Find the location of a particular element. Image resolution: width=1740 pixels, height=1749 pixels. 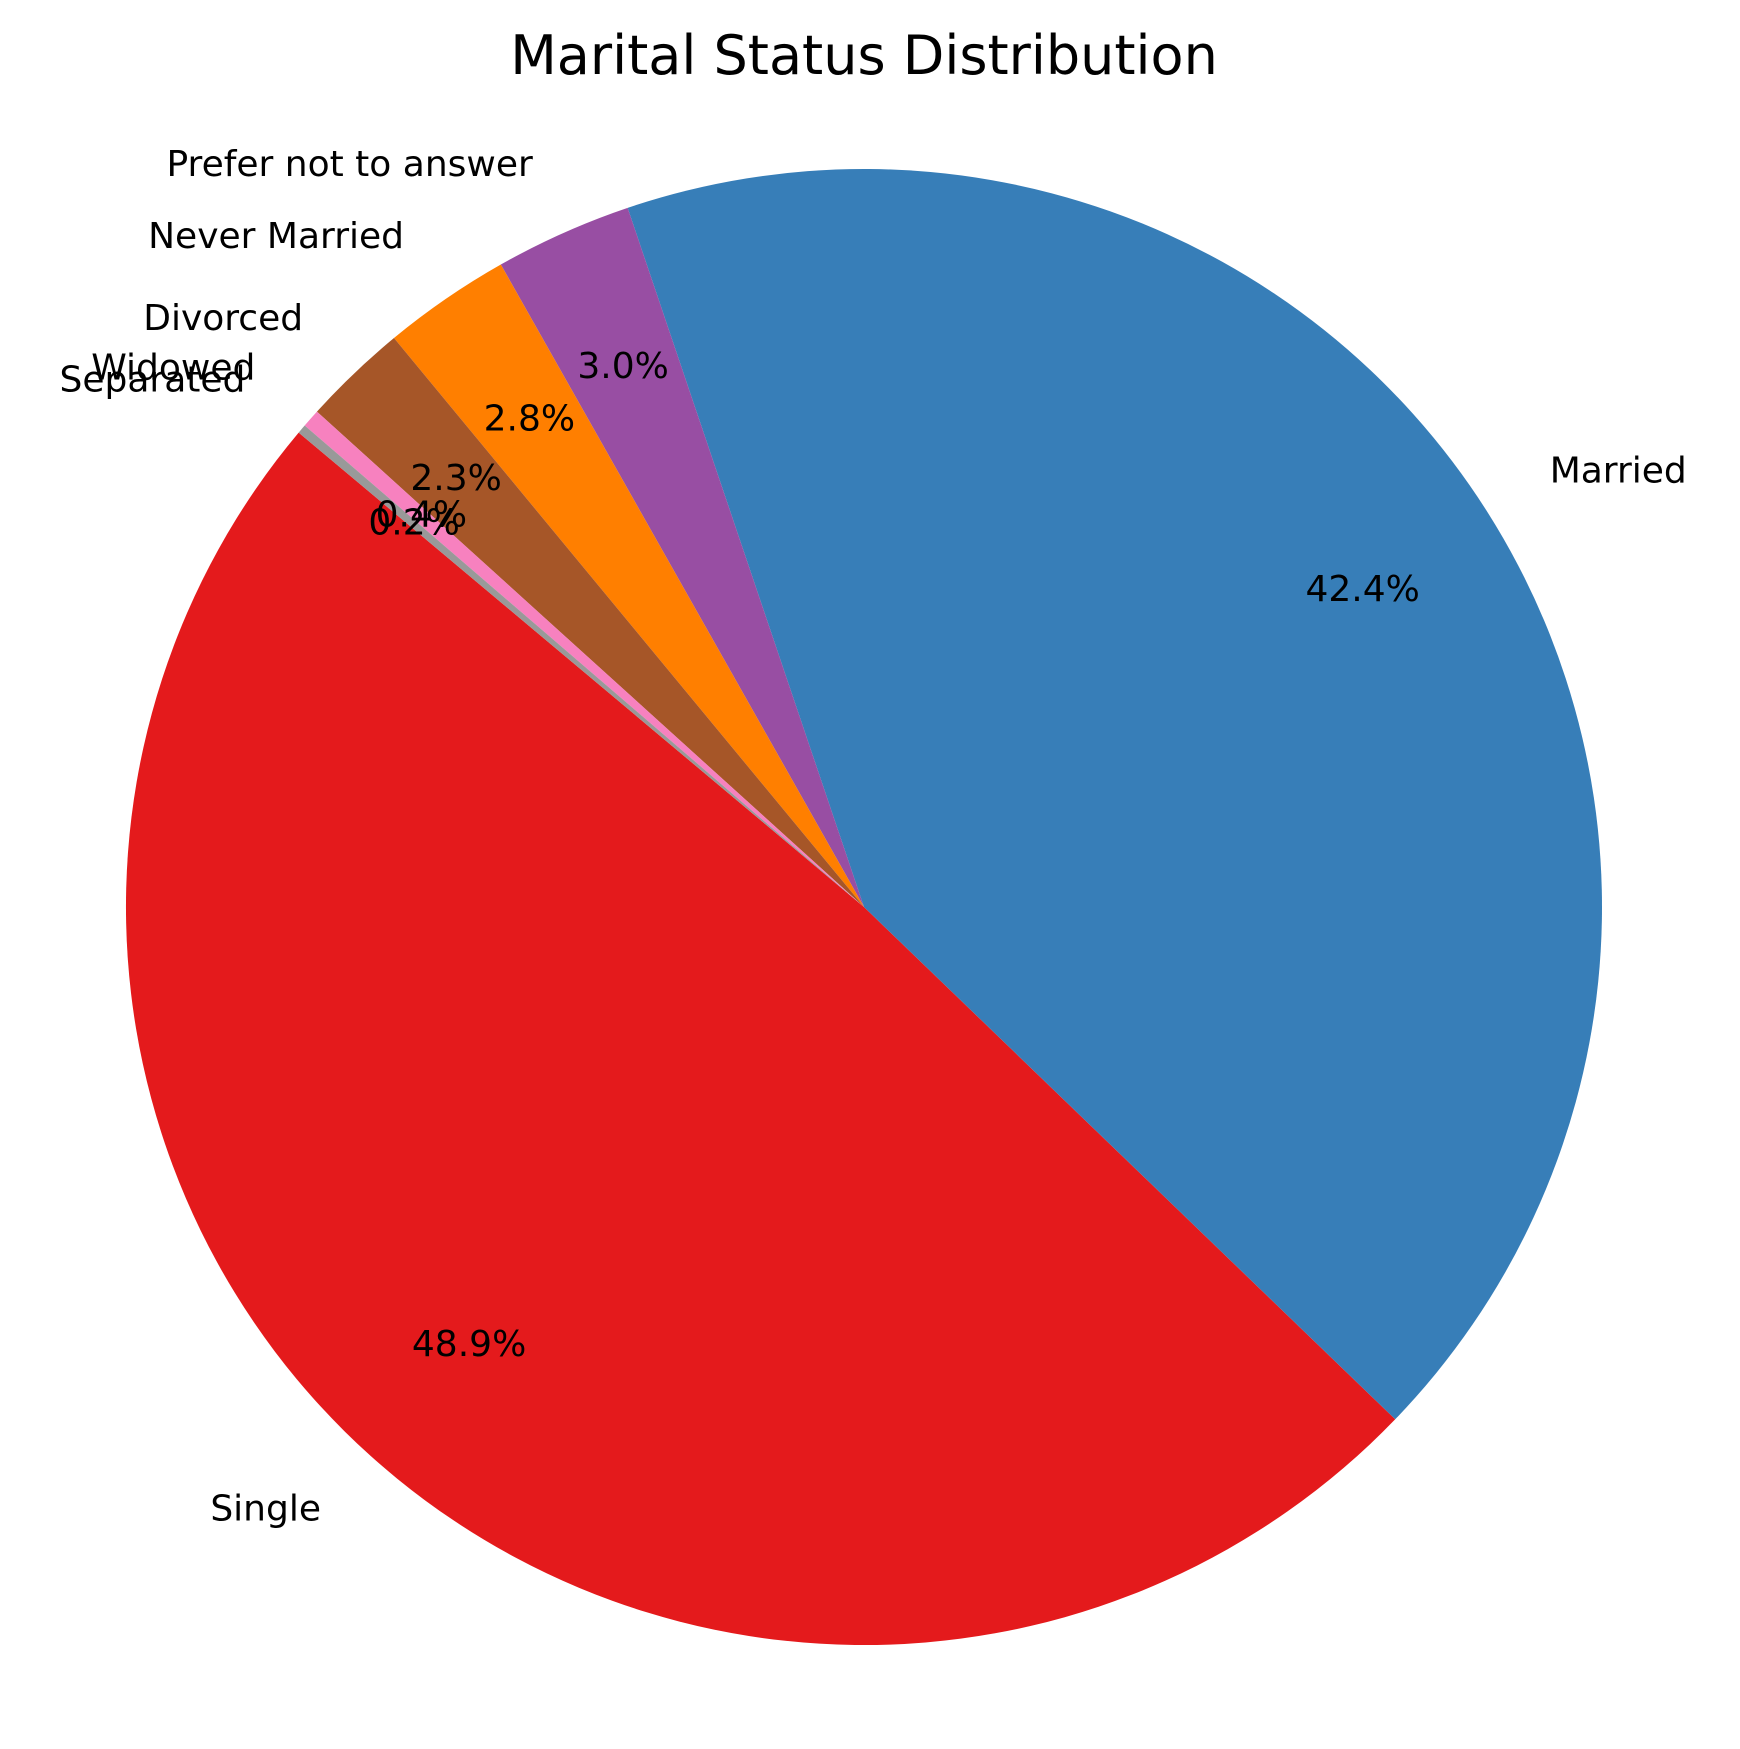

slice-label-never-married: Never Married is located at coordinates (276, 236).